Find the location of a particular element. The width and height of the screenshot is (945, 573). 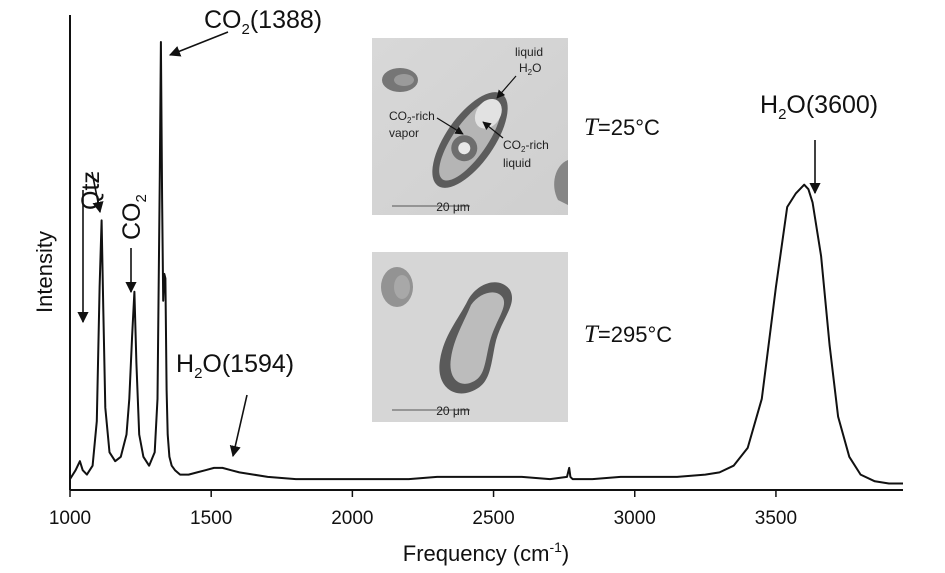

temperature-label-295c-value: =295°C is located at coordinates (635, 334).